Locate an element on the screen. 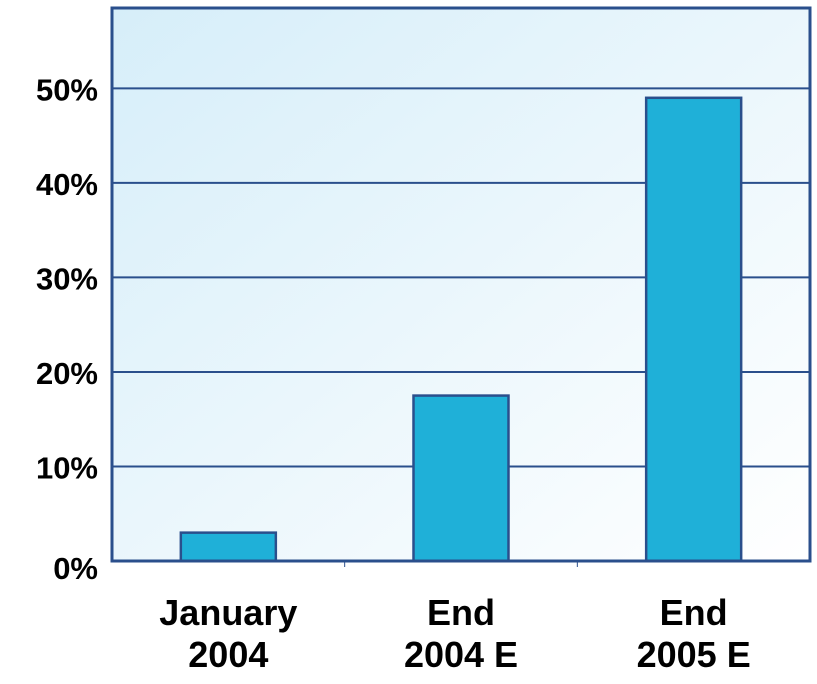 The height and width of the screenshot is (684, 817). y-tick-label-3: 30% is located at coordinates (67, 278).